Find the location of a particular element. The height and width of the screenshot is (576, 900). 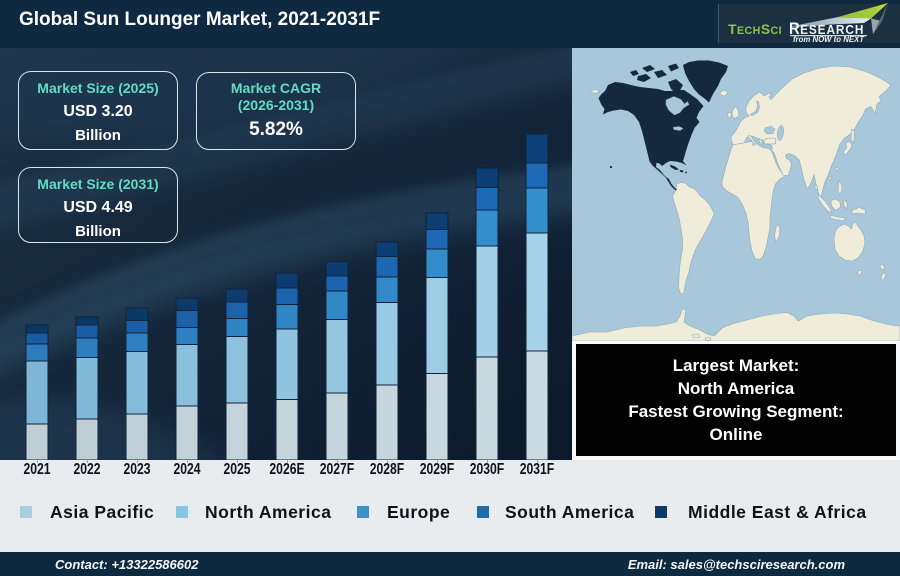

svg-text: TECHSCI is located at coordinates (755, 29).